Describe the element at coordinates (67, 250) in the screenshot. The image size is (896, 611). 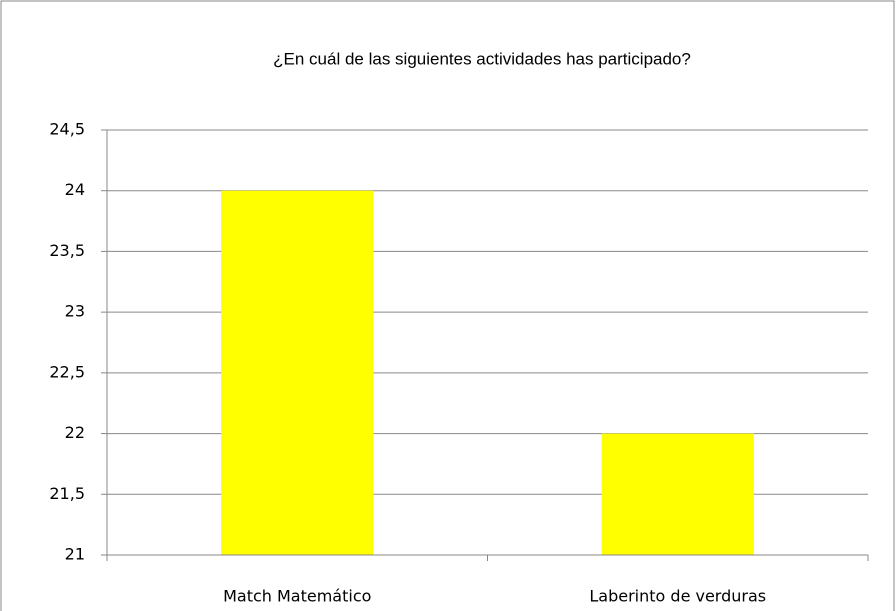
I see `y-tick-label: 23,5` at that location.